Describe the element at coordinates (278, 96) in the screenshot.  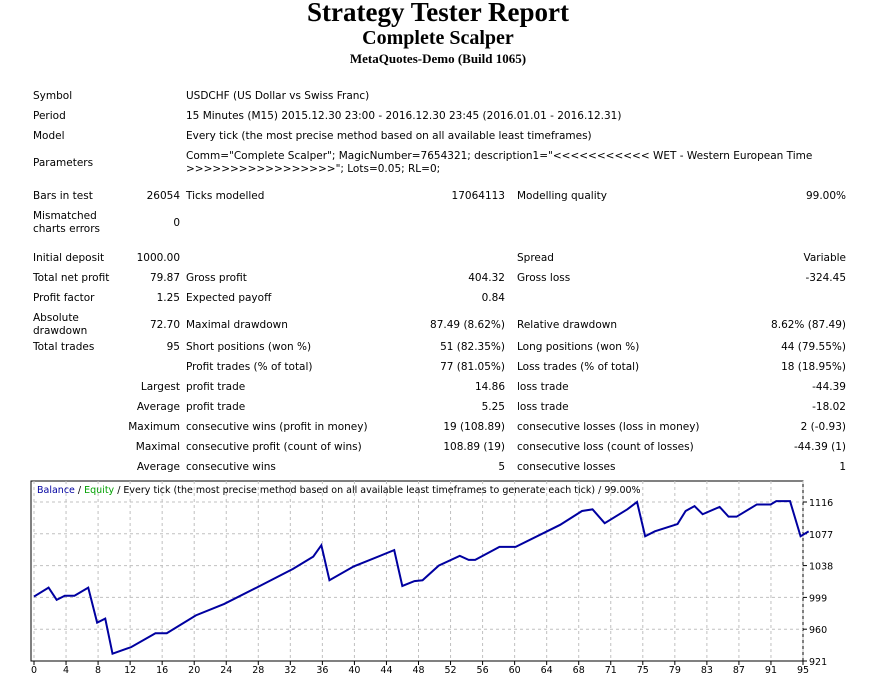
I see `info-value: USDCHF (US Dollar vs Swiss Franc)` at that location.